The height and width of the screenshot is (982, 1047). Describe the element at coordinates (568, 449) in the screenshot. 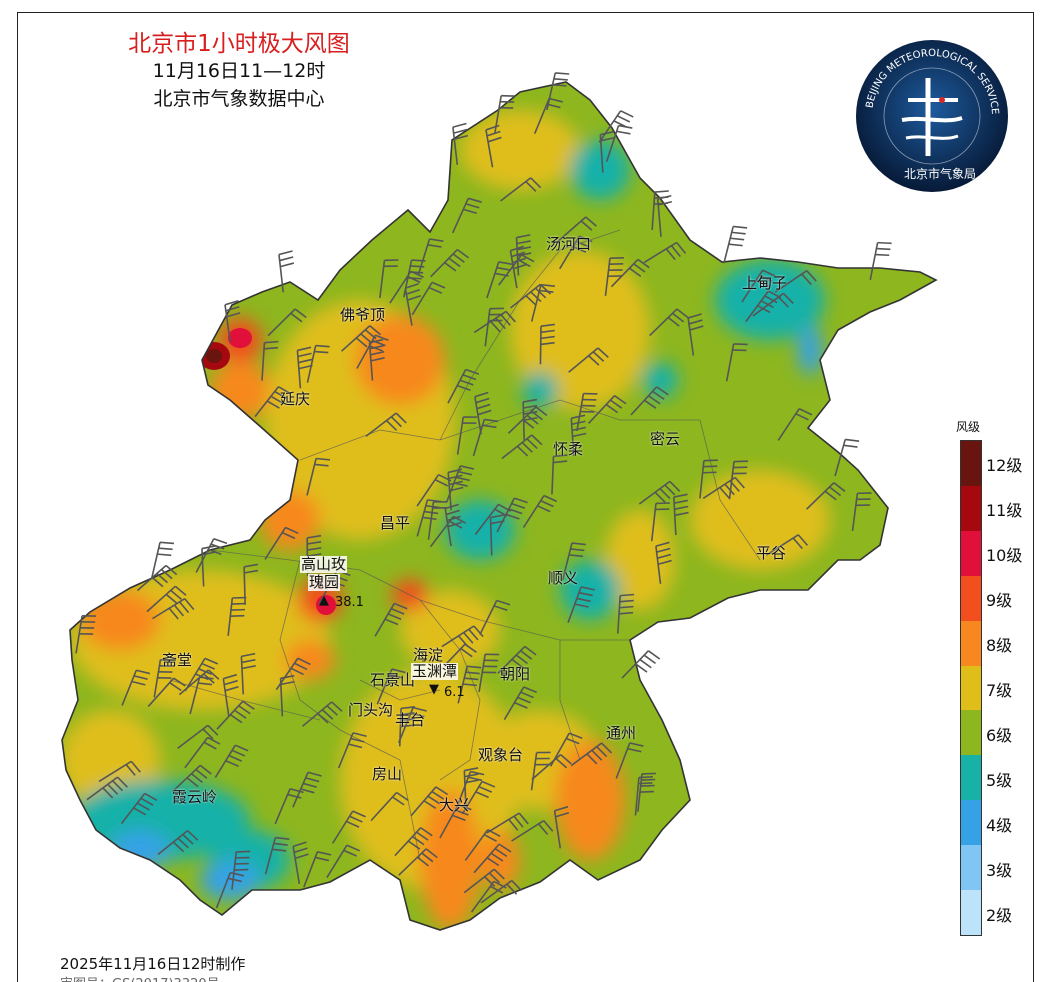

I see `district-label: 怀柔` at that location.